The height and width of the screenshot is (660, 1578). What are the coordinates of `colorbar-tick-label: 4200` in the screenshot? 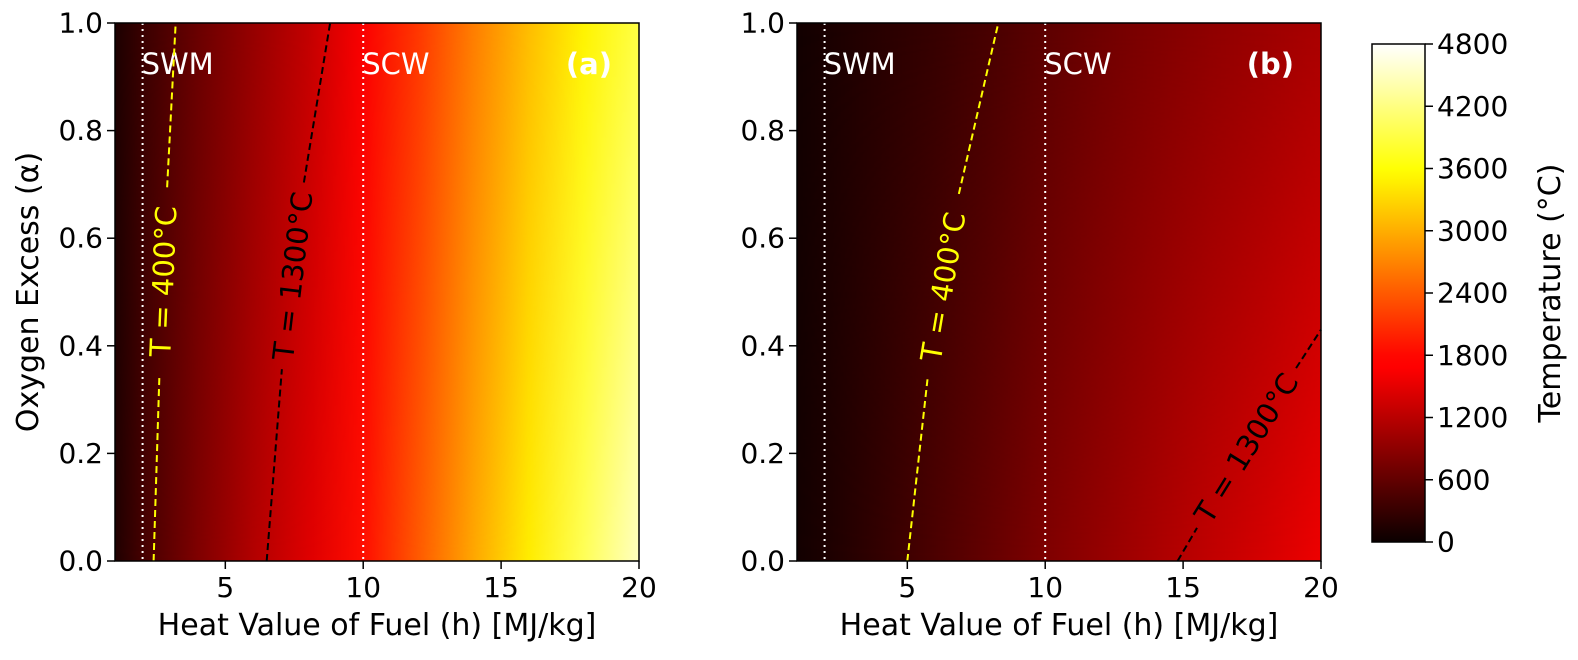 It's located at (1472, 106).